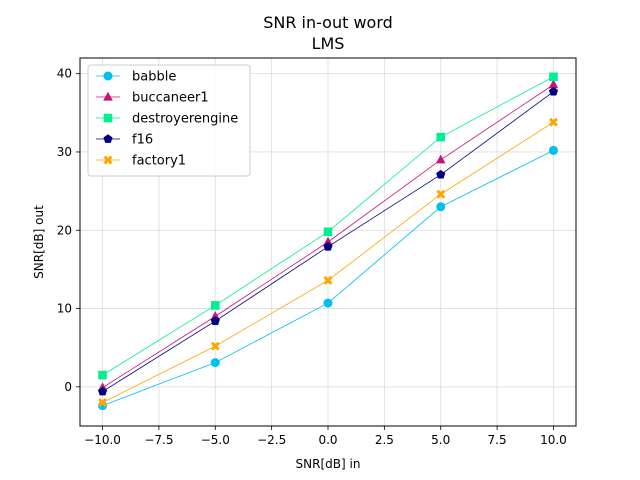  Describe the element at coordinates (64, 152) in the screenshot. I see `y-tick-label: 30` at that location.